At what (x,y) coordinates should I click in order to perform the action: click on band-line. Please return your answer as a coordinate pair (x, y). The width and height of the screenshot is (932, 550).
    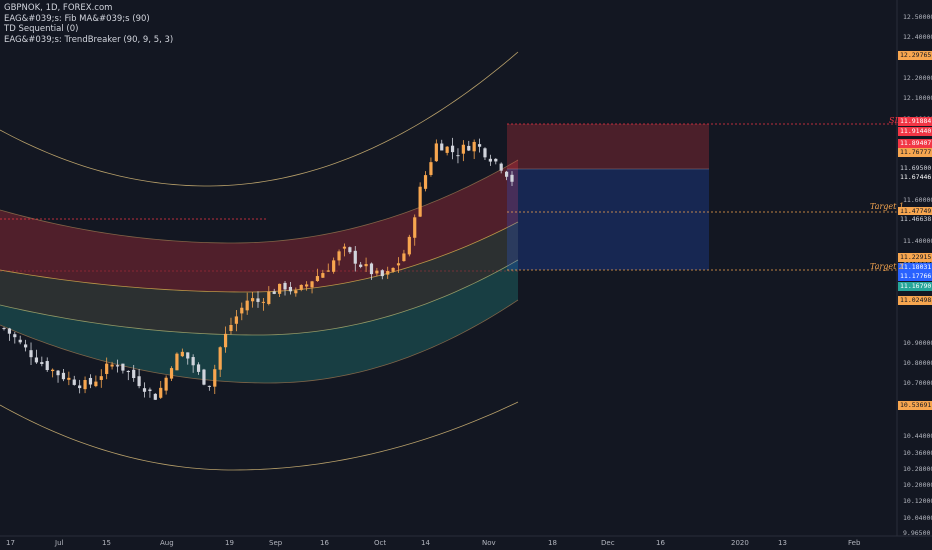
    Looking at the image, I should click on (259, 341).